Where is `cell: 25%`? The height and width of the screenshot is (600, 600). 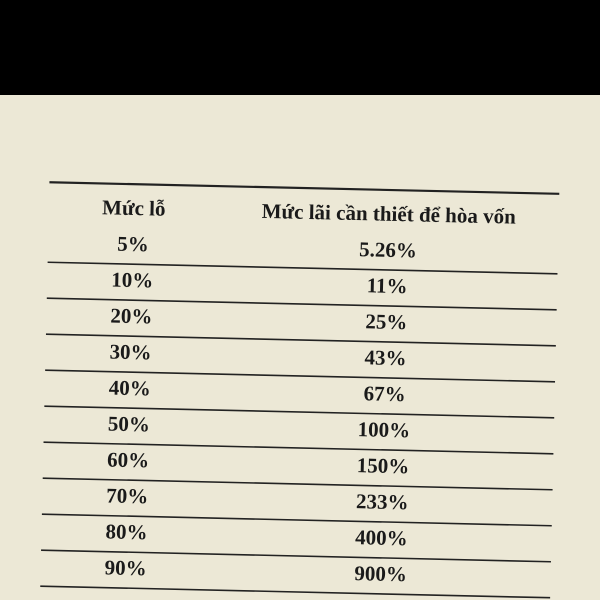
cell: 25% is located at coordinates (386, 321).